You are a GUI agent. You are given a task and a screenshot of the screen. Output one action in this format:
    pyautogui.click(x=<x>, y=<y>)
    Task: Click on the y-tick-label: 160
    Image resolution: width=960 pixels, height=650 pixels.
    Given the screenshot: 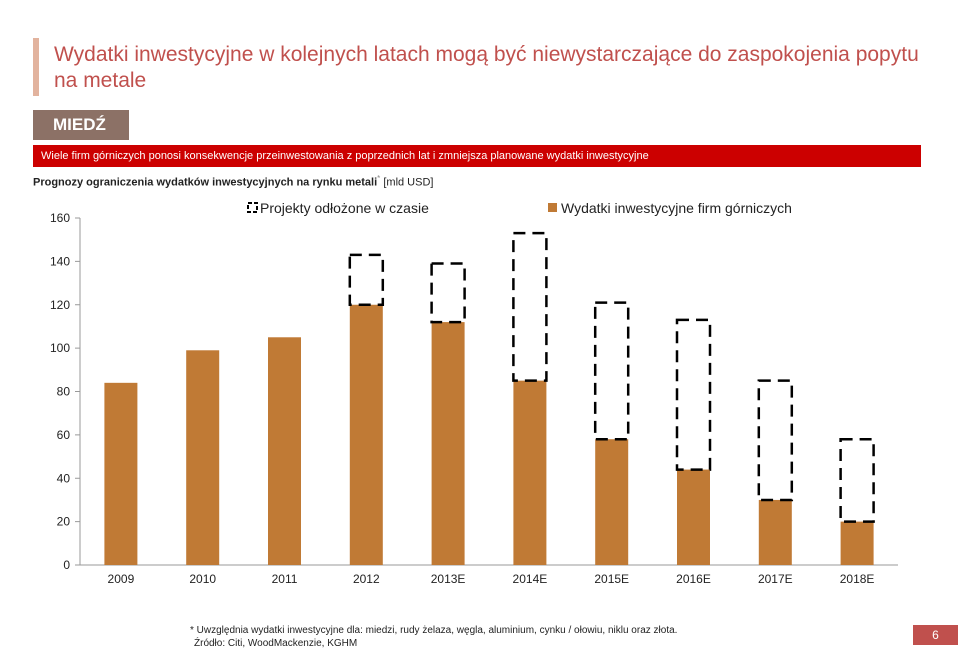 What is the action you would take?
    pyautogui.click(x=60, y=218)
    